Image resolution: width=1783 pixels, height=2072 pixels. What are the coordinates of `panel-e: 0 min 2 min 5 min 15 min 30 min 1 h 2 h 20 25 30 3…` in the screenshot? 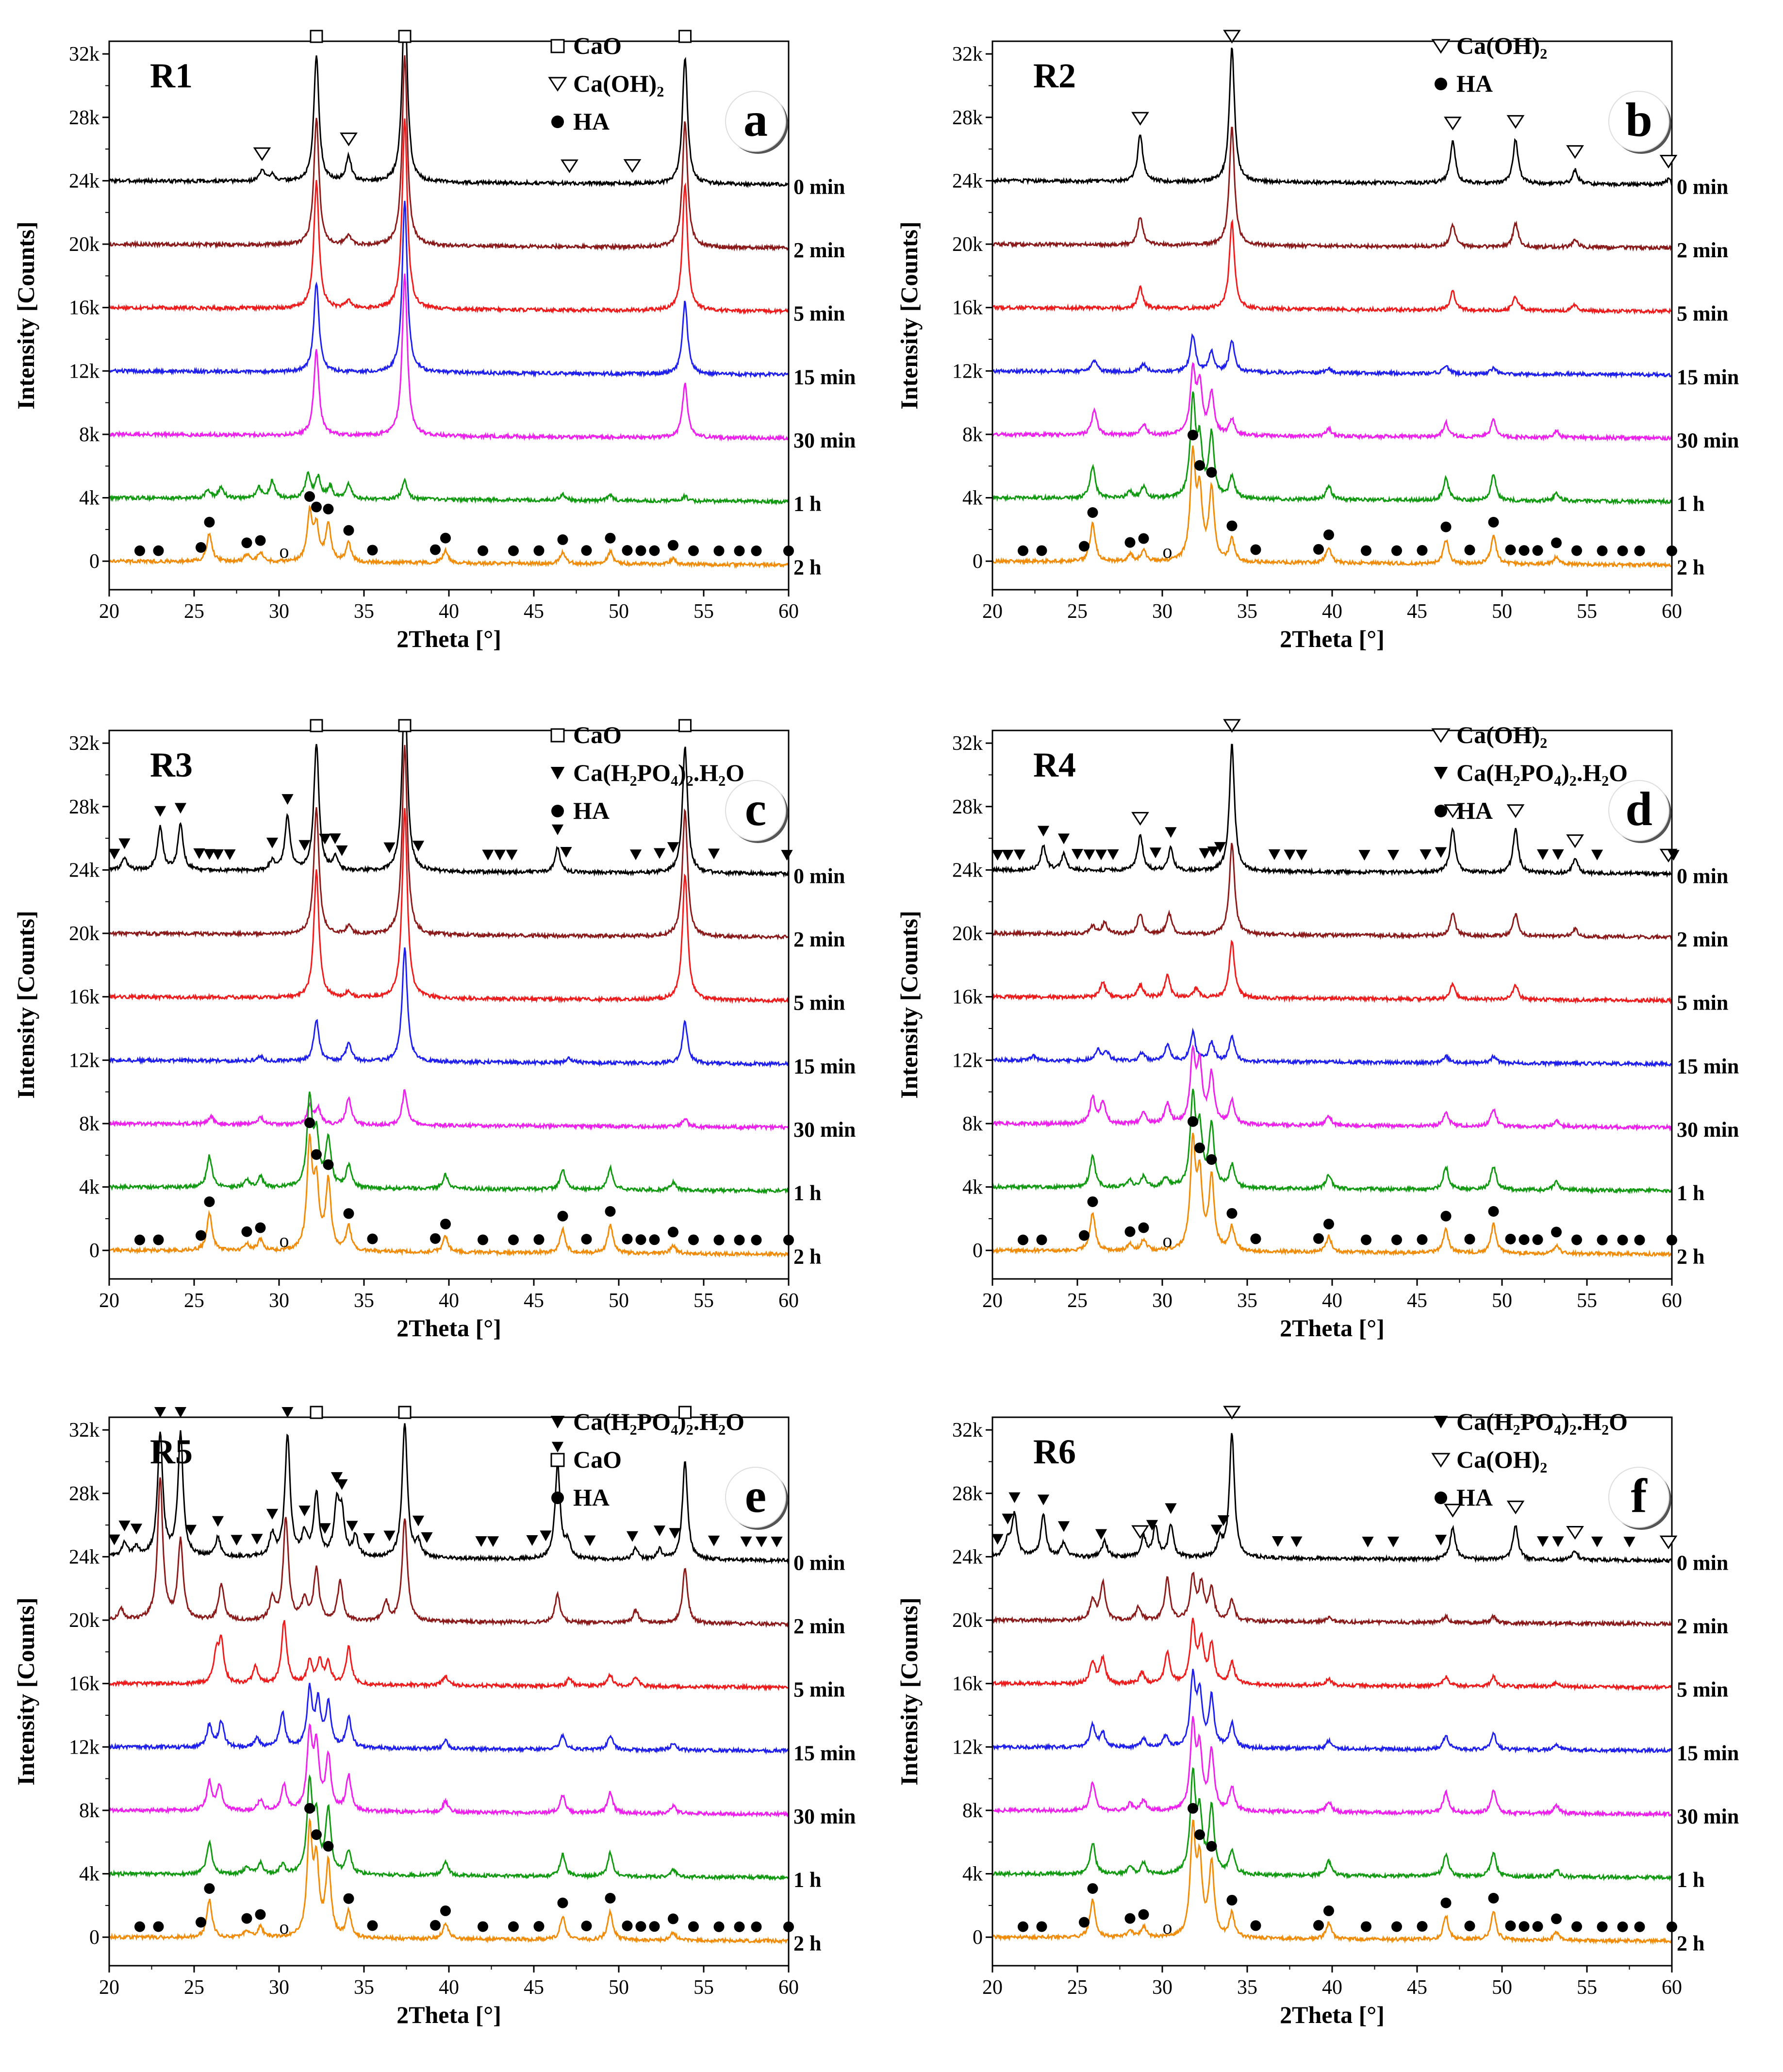 It's located at (434, 1717).